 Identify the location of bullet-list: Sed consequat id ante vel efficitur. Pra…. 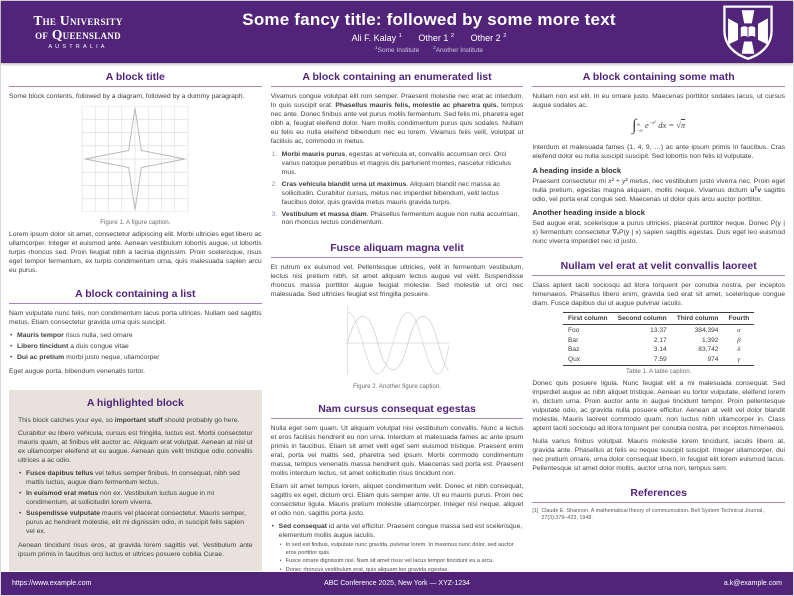
(397, 547).